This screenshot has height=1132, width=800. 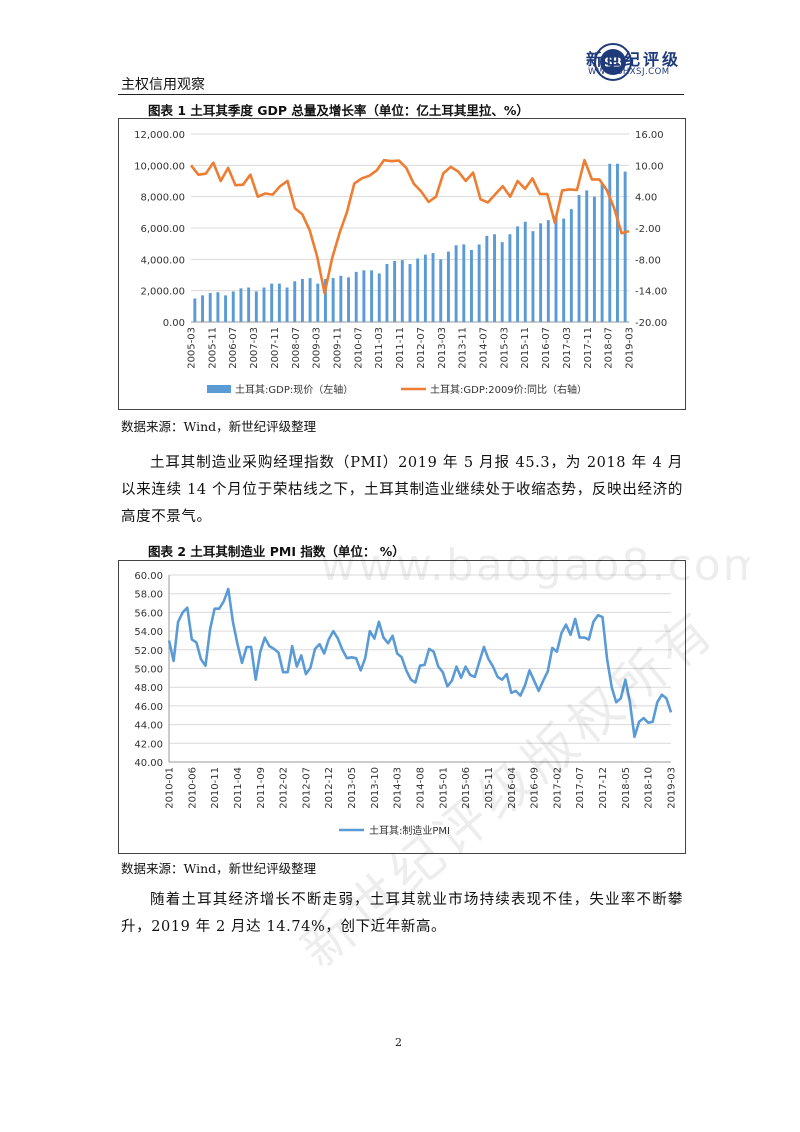 I want to click on x-axis-tick-label: 2005-03, so click(x=192, y=348).